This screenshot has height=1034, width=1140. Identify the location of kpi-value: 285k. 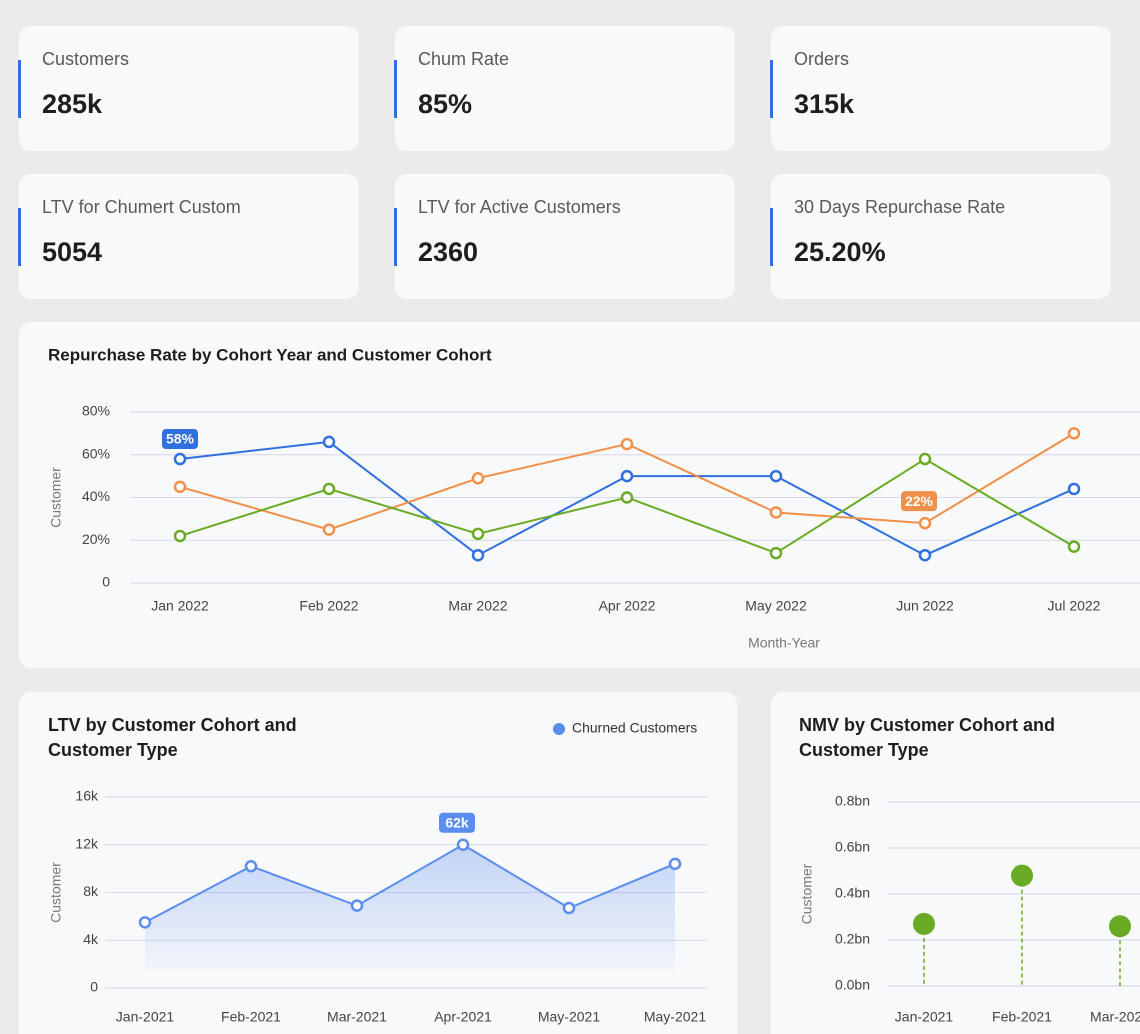
(72, 104).